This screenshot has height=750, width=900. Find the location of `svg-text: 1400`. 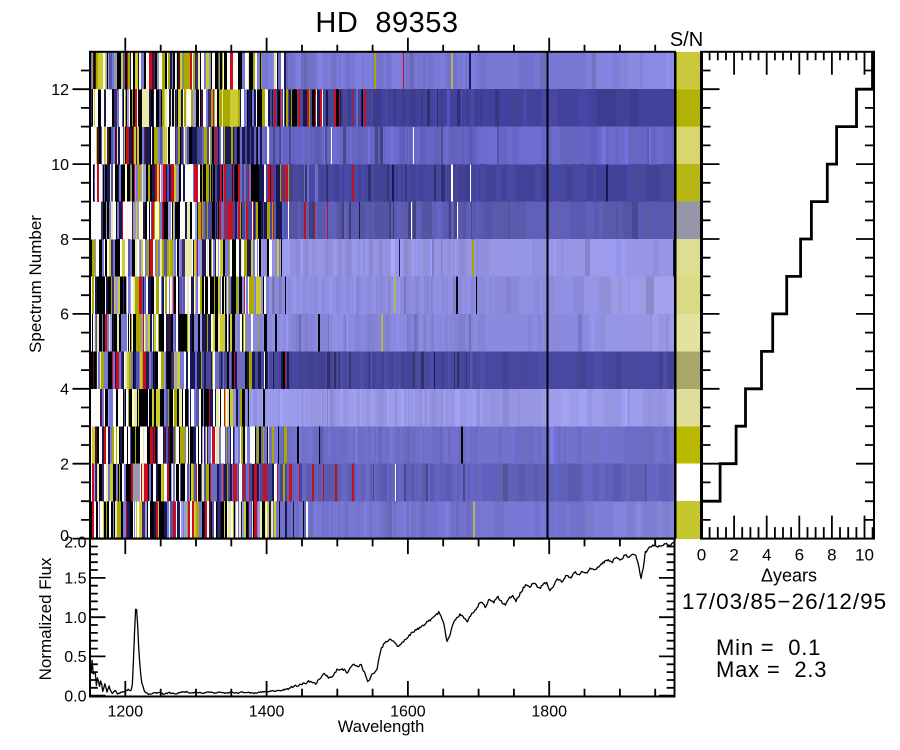

svg-text: 1400 is located at coordinates (267, 712).